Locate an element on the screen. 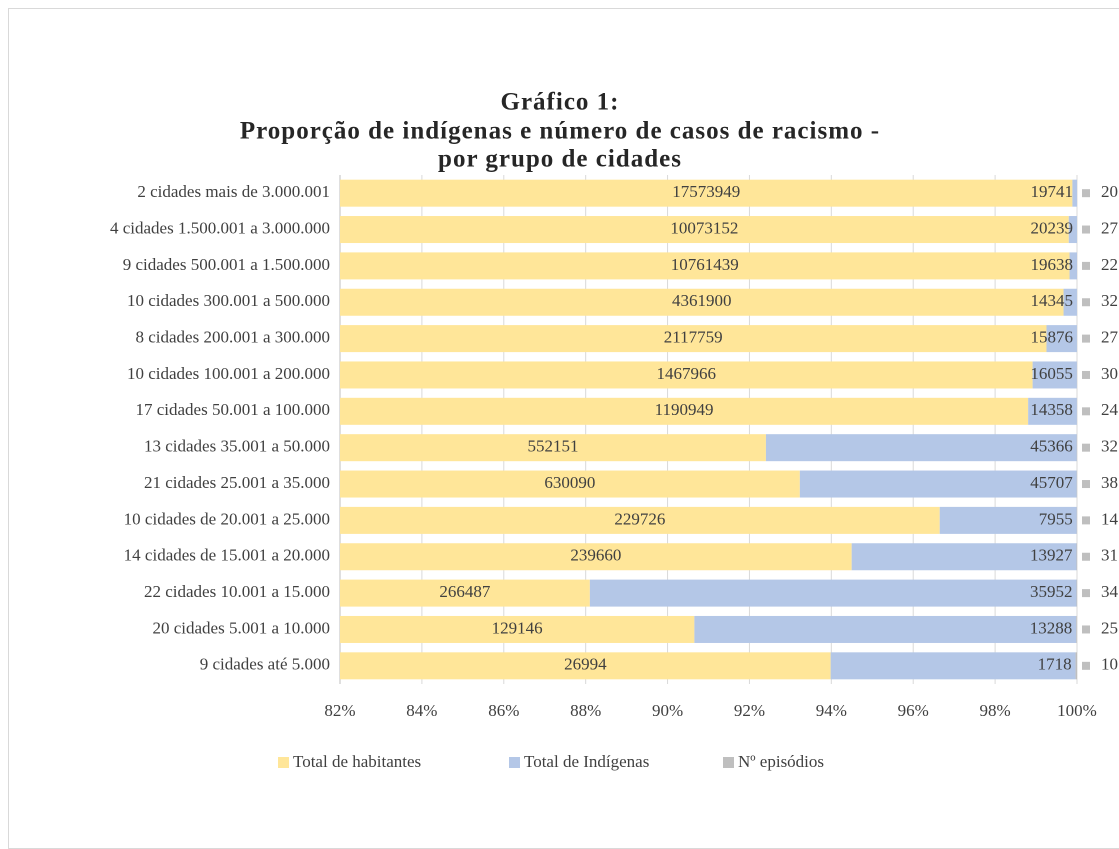  y-tick-label: 10 cidades 300.001 a 500.000 is located at coordinates (228, 300).